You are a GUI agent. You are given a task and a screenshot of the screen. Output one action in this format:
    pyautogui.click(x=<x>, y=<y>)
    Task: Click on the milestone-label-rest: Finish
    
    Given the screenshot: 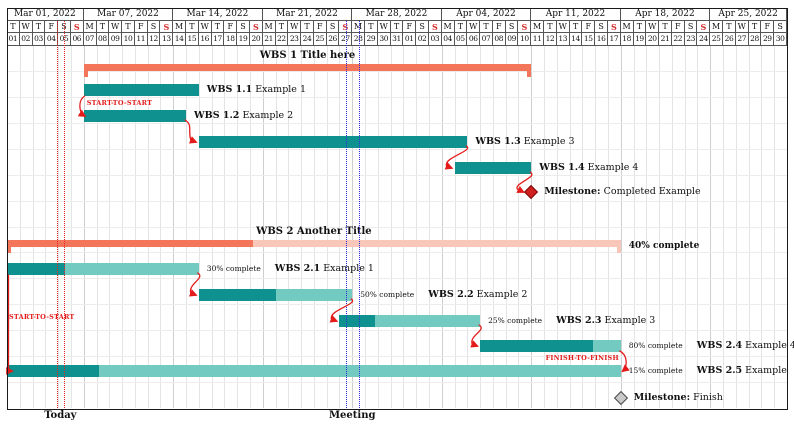 What is the action you would take?
    pyautogui.click(x=706, y=397)
    